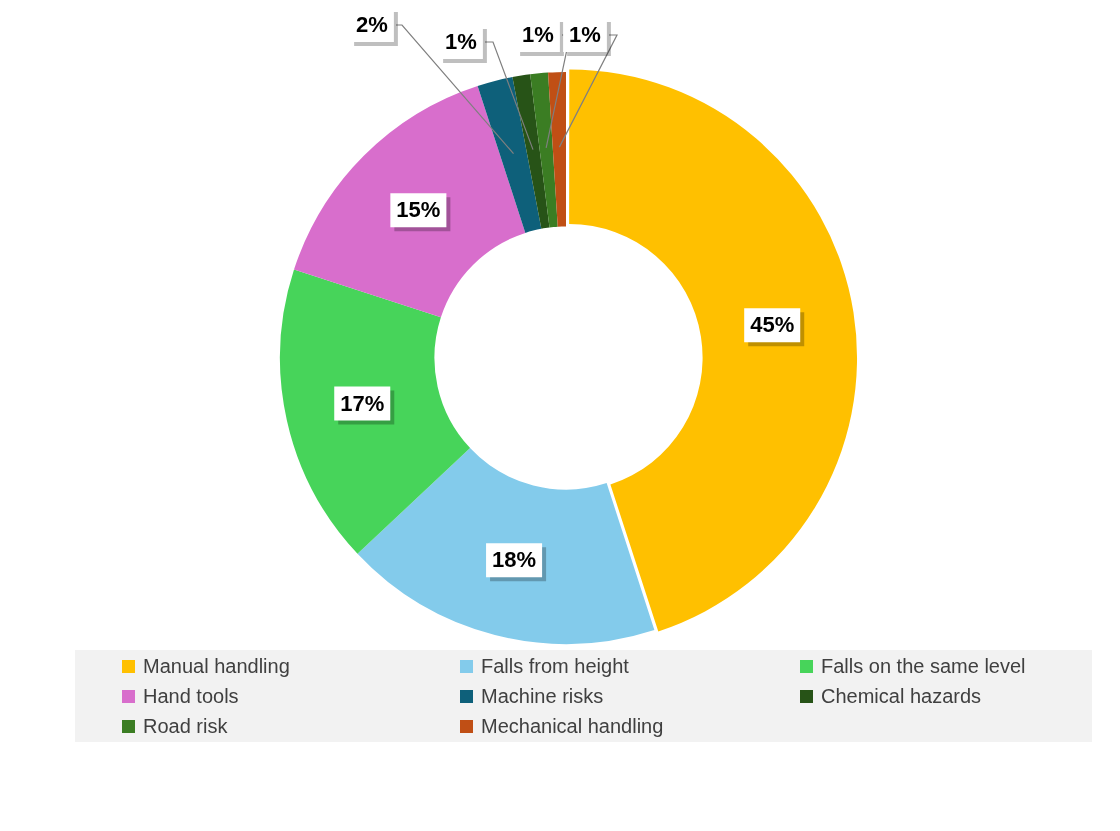 The image size is (1120, 831). What do you see at coordinates (418, 210) in the screenshot?
I see `data-label: 15%` at bounding box center [418, 210].